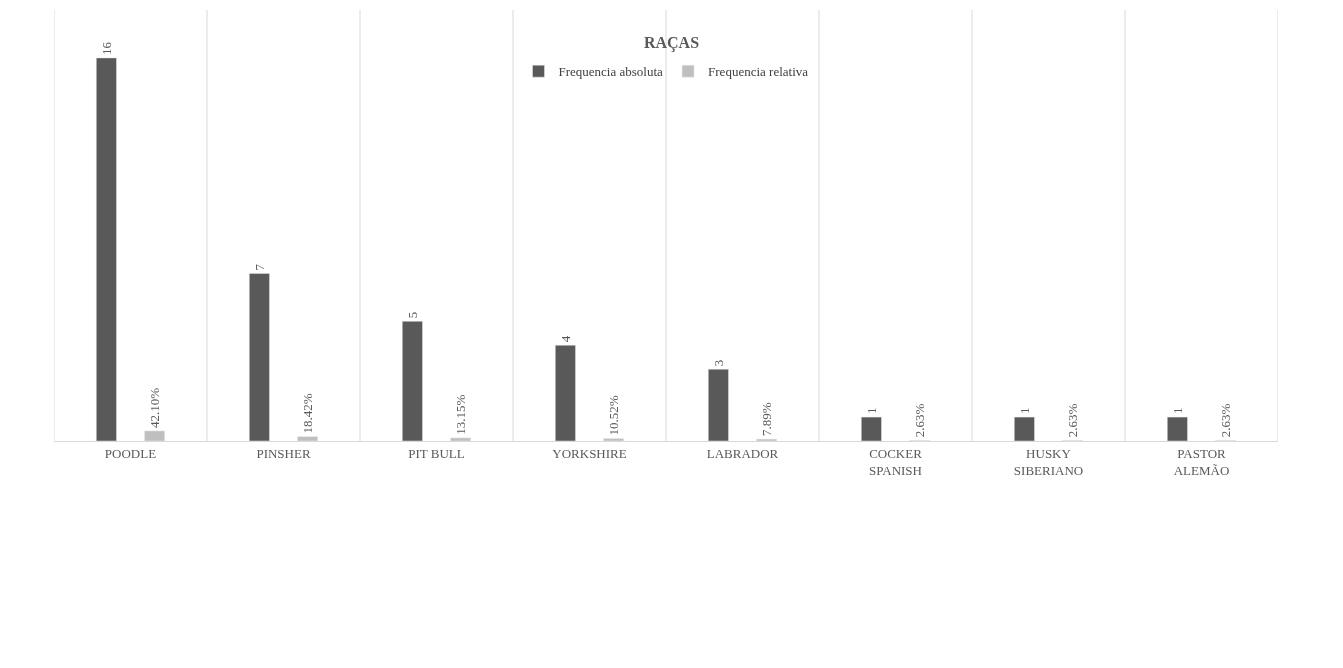 The width and height of the screenshot is (1343, 668). I want to click on x-tick-label: POODLE, so click(130, 453).